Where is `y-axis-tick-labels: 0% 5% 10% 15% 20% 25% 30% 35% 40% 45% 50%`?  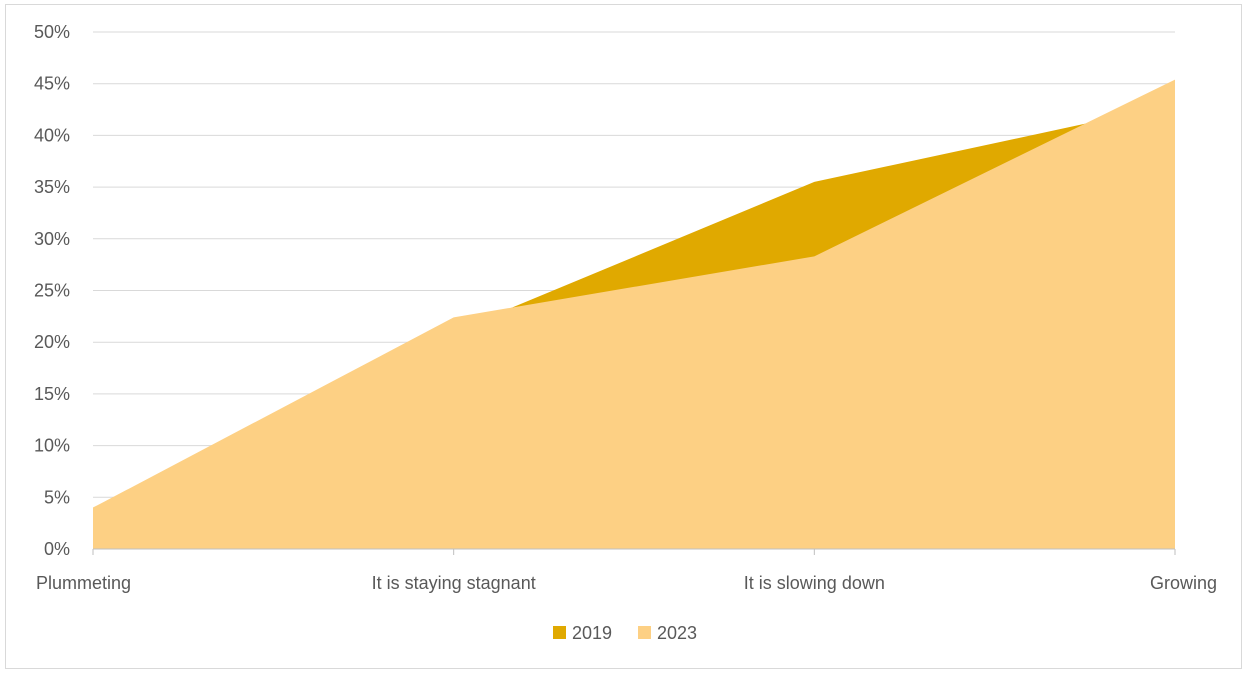 y-axis-tick-labels: 0% 5% 10% 15% 20% 25% 30% 35% 40% 45% 50% is located at coordinates (52, 290).